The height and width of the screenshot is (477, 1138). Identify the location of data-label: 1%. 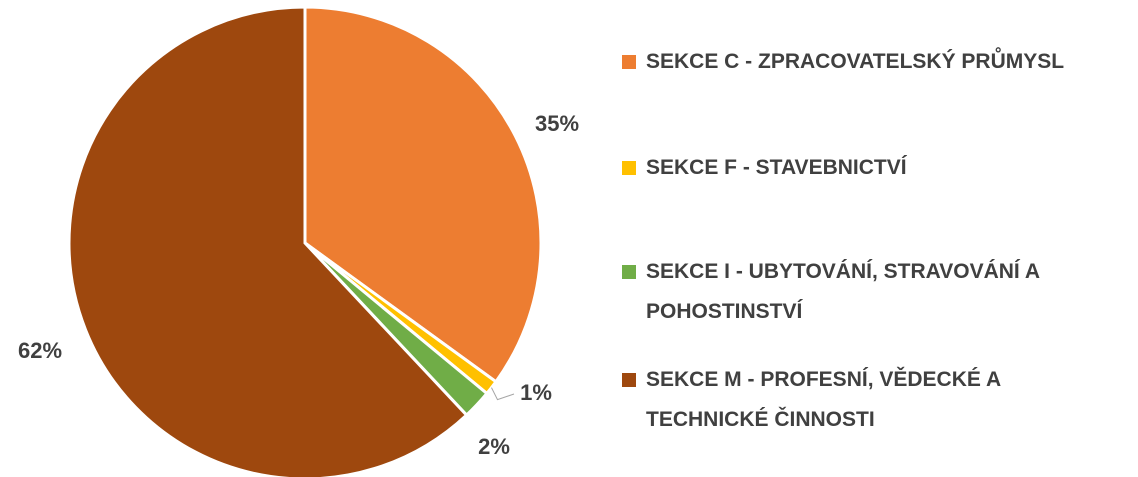
(536, 392).